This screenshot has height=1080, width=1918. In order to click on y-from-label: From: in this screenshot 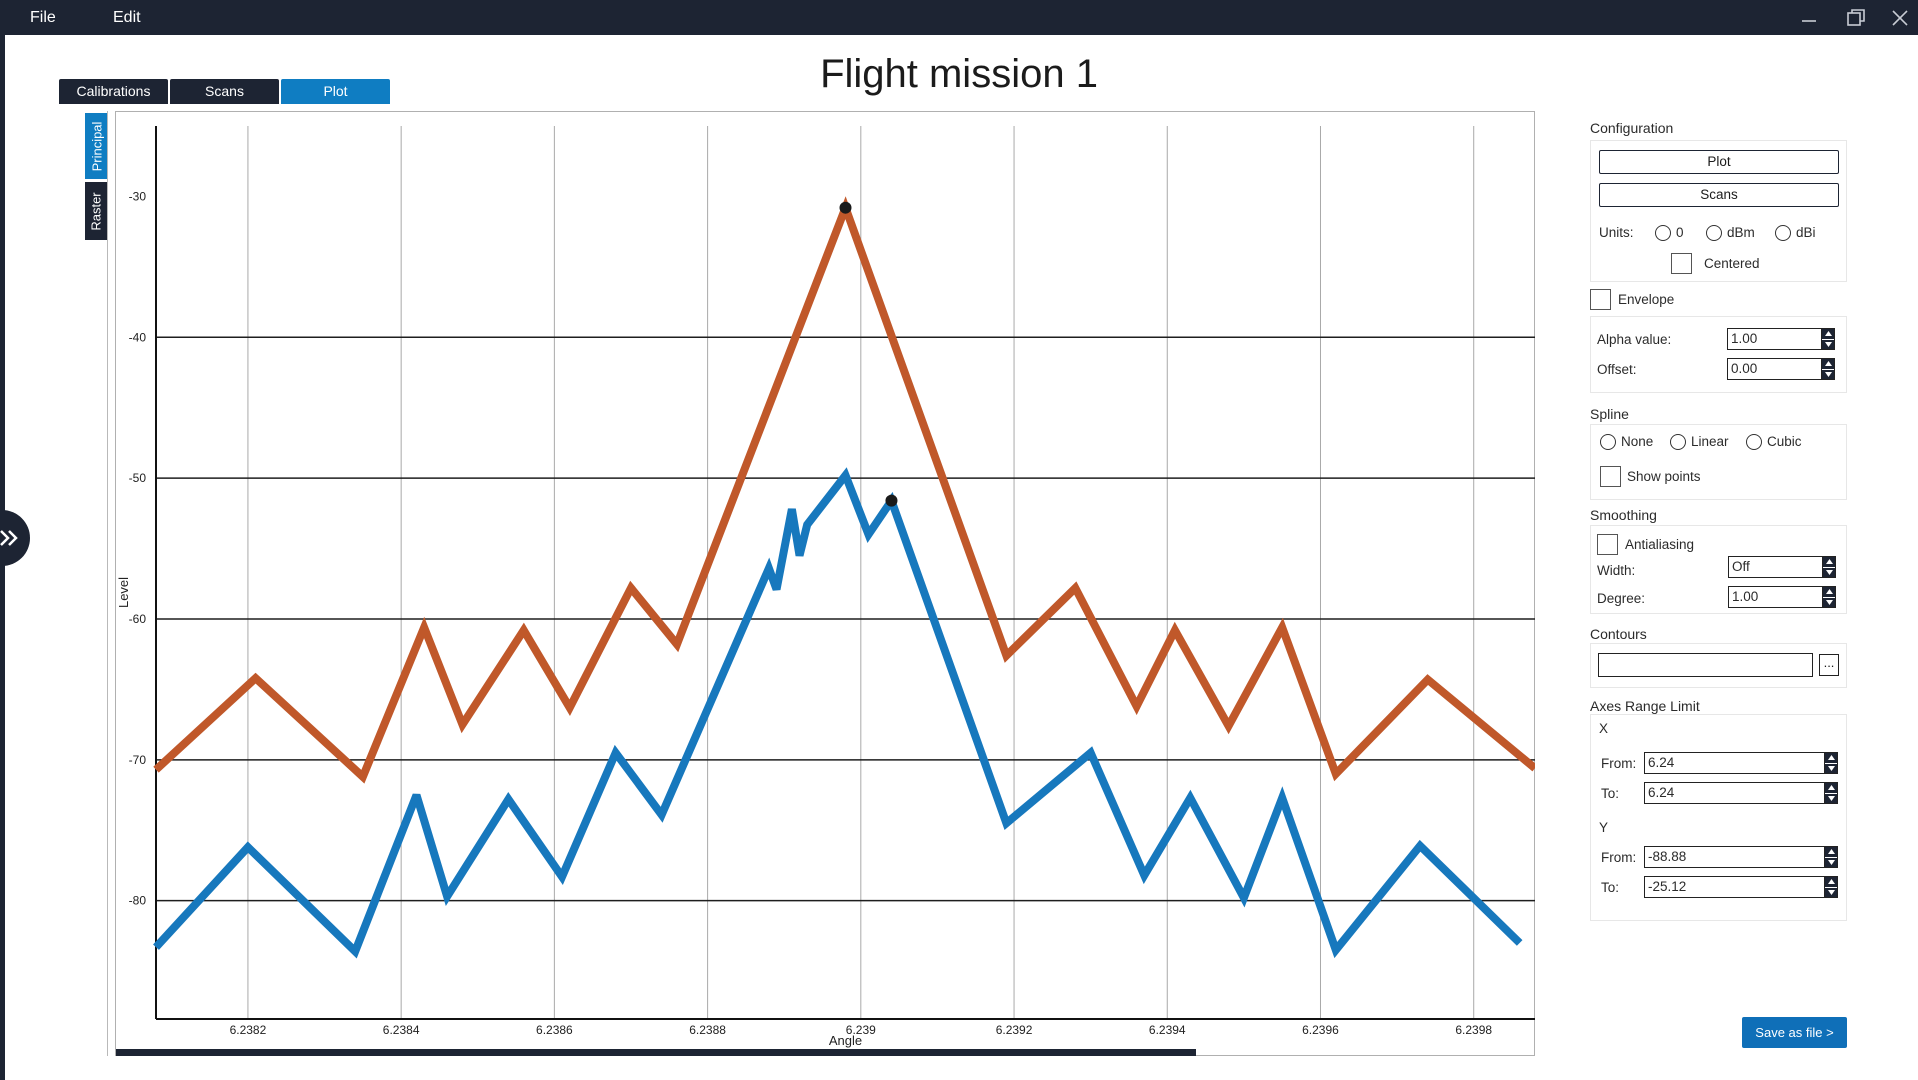, I will do `click(1619, 857)`.